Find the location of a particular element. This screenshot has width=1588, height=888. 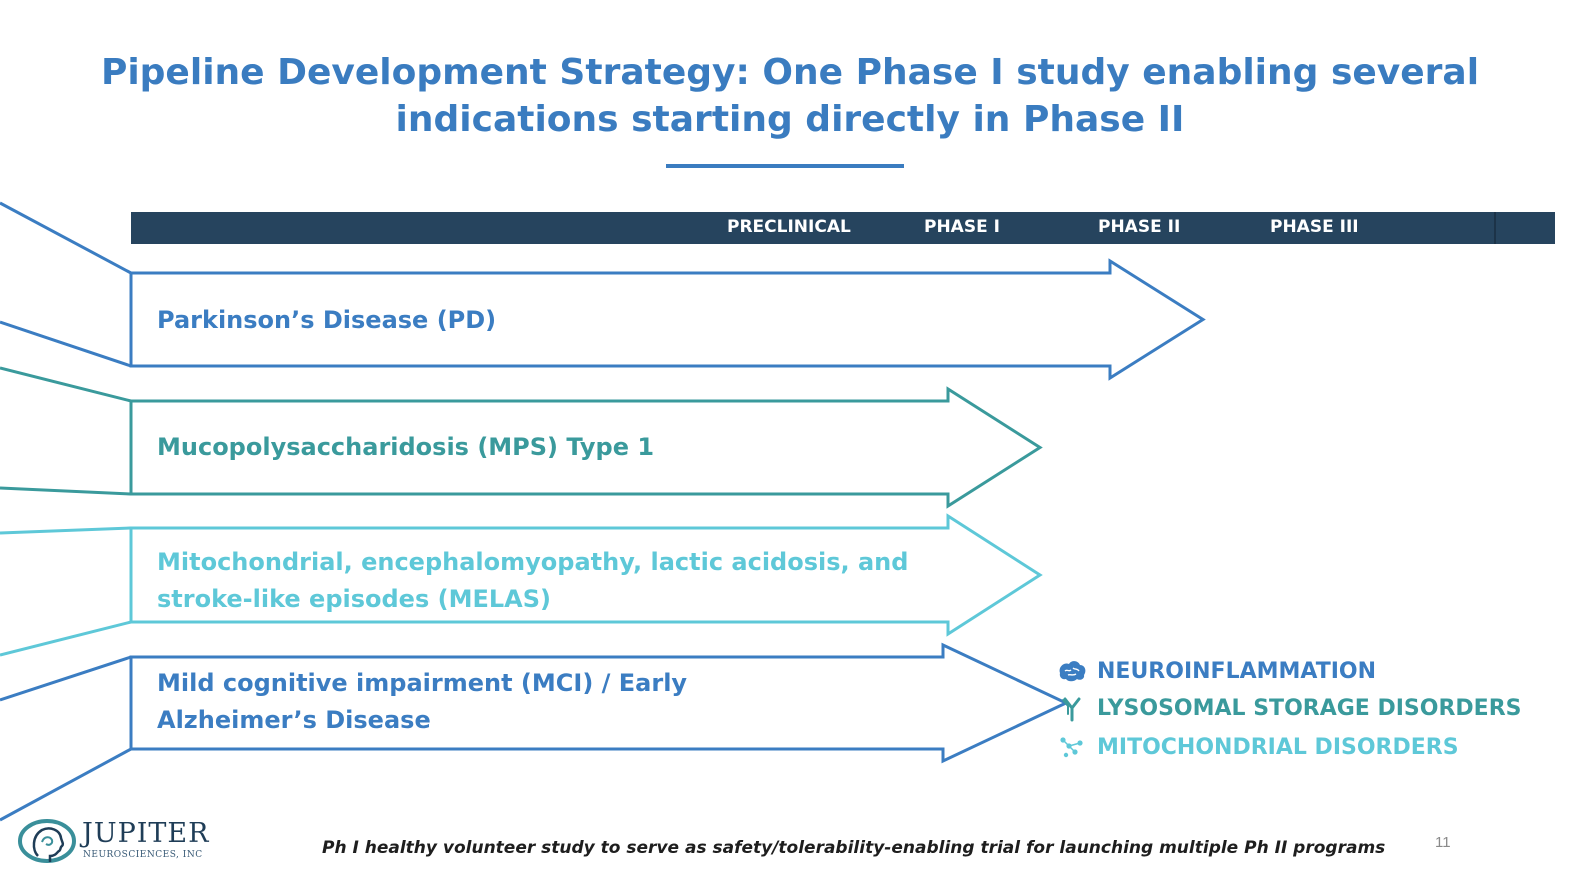

legend-item-mitochondrial: MITOCHONDRIAL DISORDERS is located at coordinates (1257, 747).